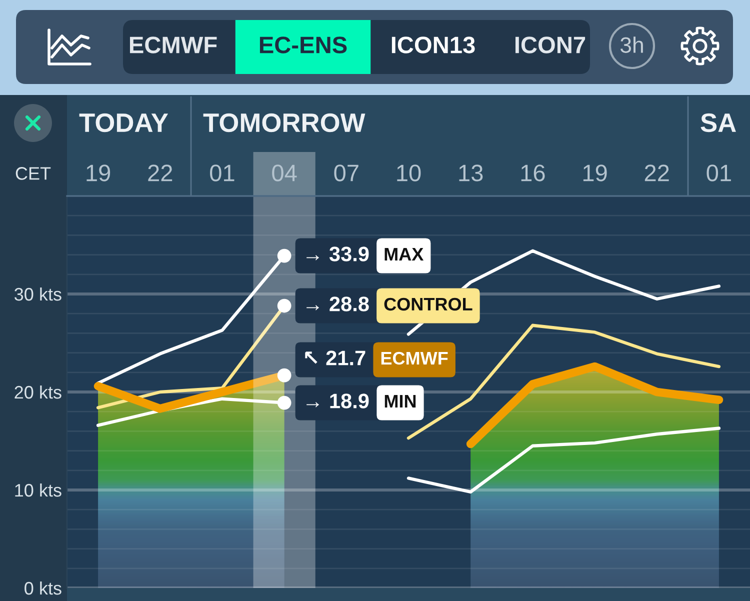  What do you see at coordinates (428, 304) in the screenshot?
I see `text: CONTROL` at bounding box center [428, 304].